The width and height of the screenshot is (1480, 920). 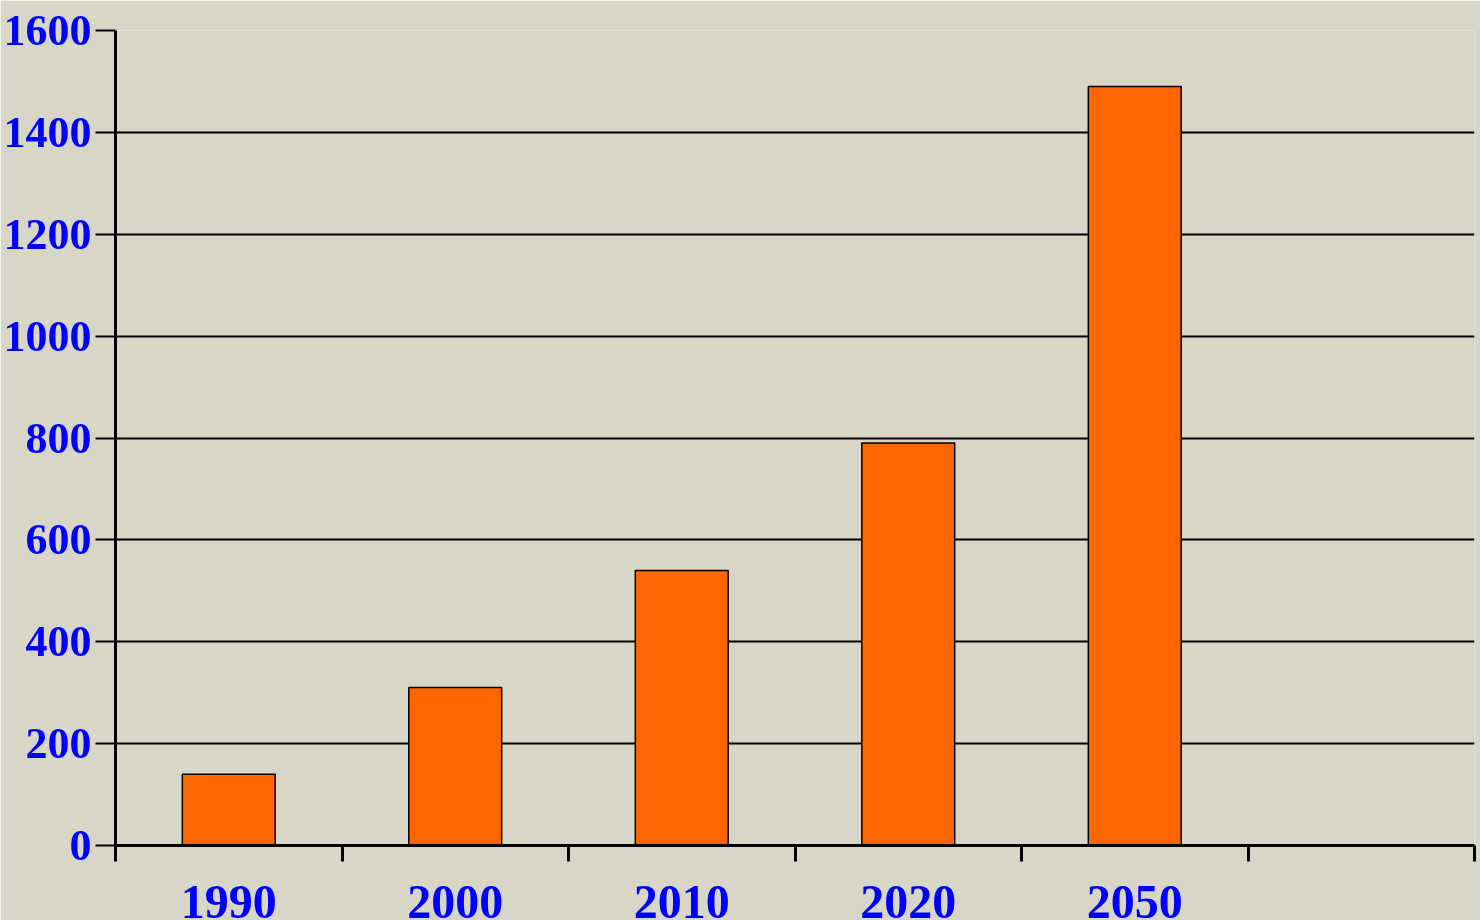 What do you see at coordinates (58, 540) in the screenshot?
I see `y-tick-label: 600` at bounding box center [58, 540].